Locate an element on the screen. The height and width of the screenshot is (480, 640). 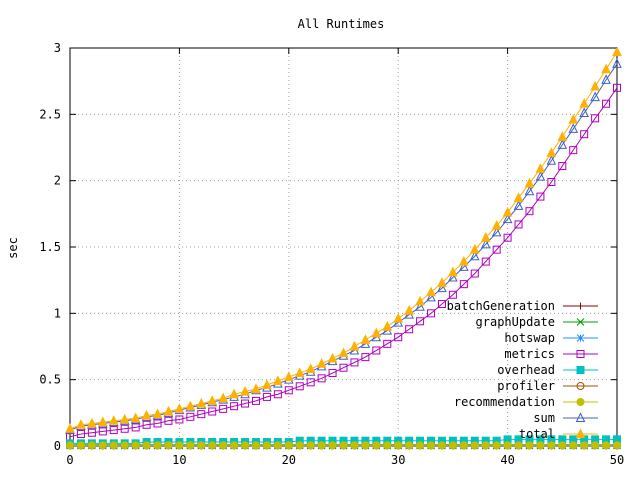
y-tick-label: 1 is located at coordinates (57, 313).